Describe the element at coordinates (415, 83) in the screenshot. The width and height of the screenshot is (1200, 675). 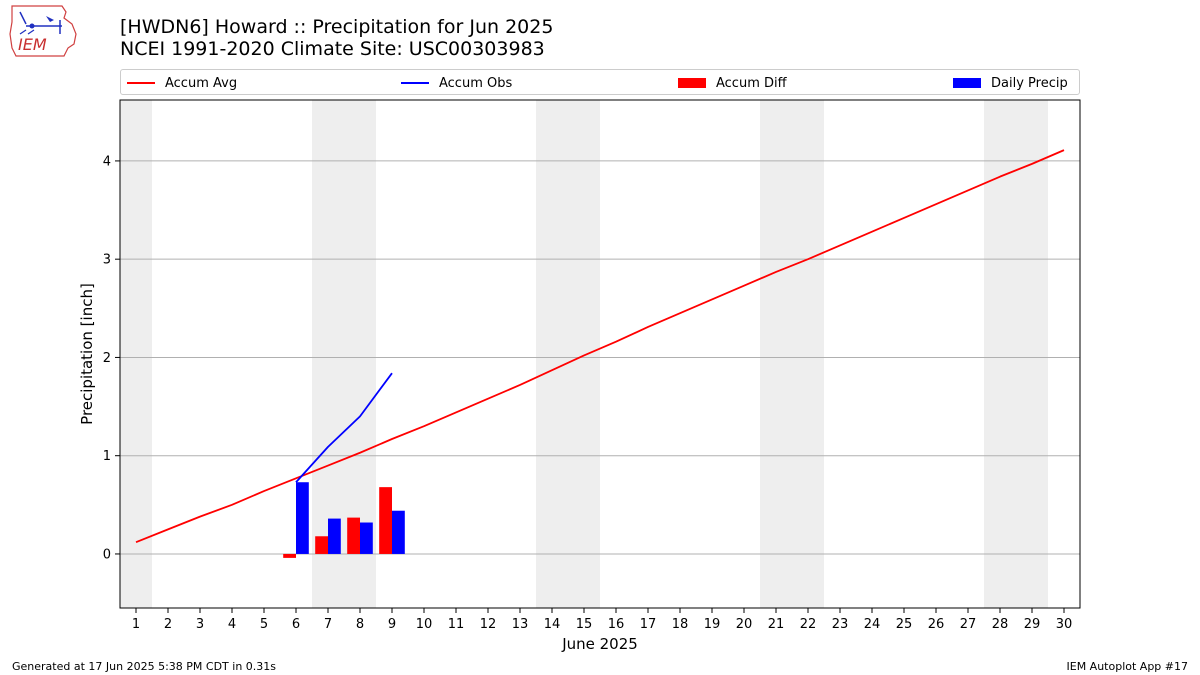
I see `legend-swatch-accum-obs` at that location.